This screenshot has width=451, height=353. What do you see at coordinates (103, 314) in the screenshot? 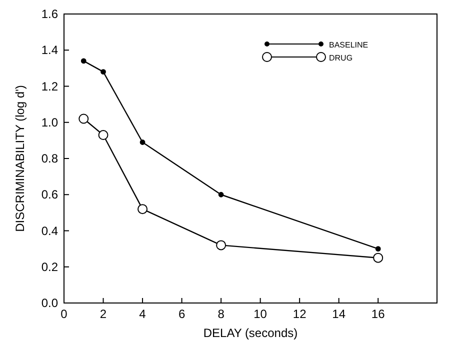
I see `x-tick-label: 2` at bounding box center [103, 314].